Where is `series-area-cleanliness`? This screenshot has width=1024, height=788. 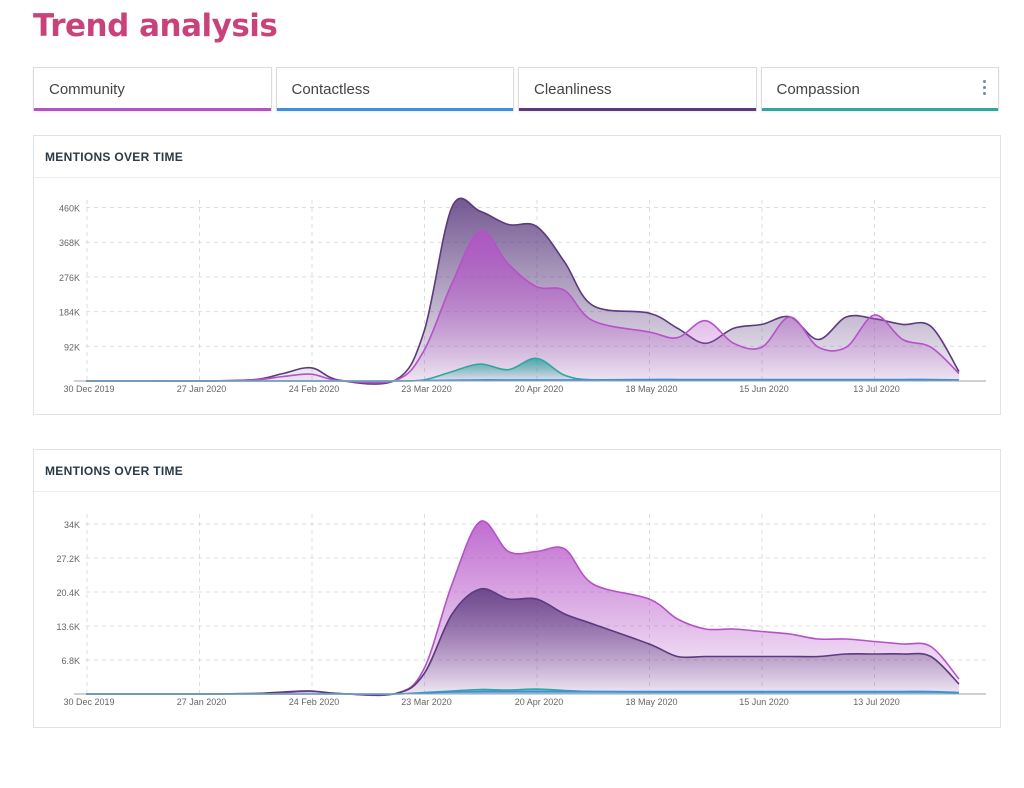
series-area-cleanliness is located at coordinates (522, 642).